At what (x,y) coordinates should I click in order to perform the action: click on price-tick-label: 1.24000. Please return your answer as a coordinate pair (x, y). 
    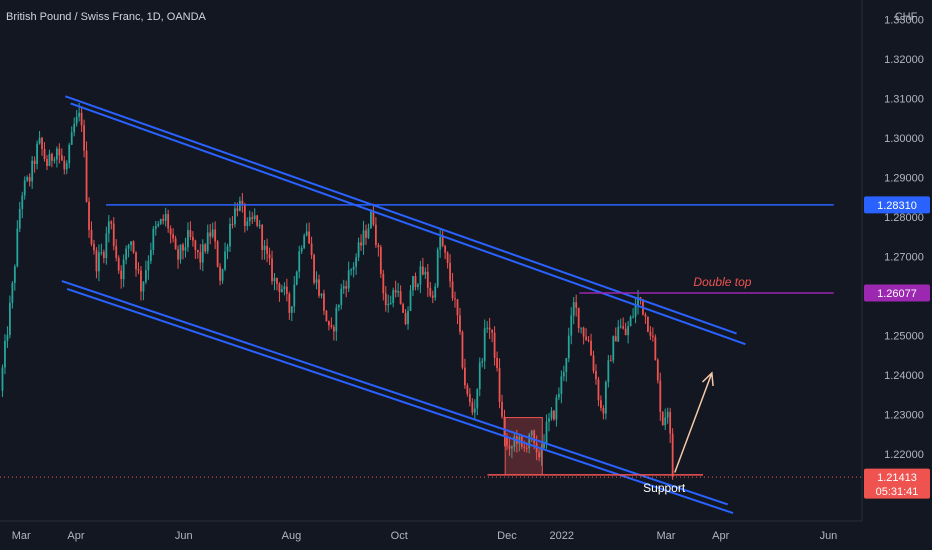
    Looking at the image, I should click on (904, 376).